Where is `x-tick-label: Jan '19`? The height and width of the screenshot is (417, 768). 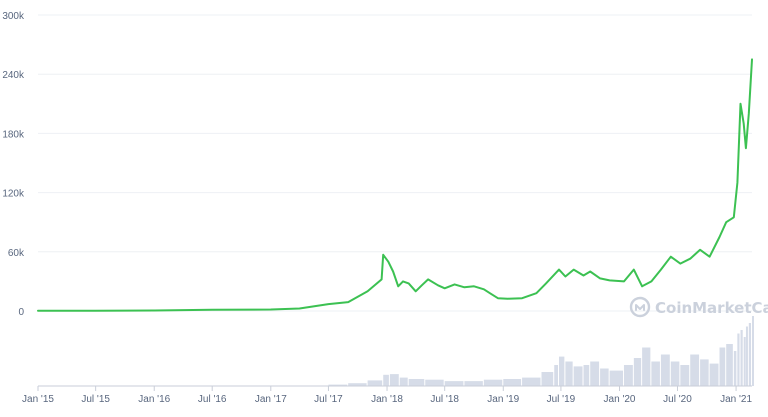
x-tick-label: Jan '19 is located at coordinates (503, 399).